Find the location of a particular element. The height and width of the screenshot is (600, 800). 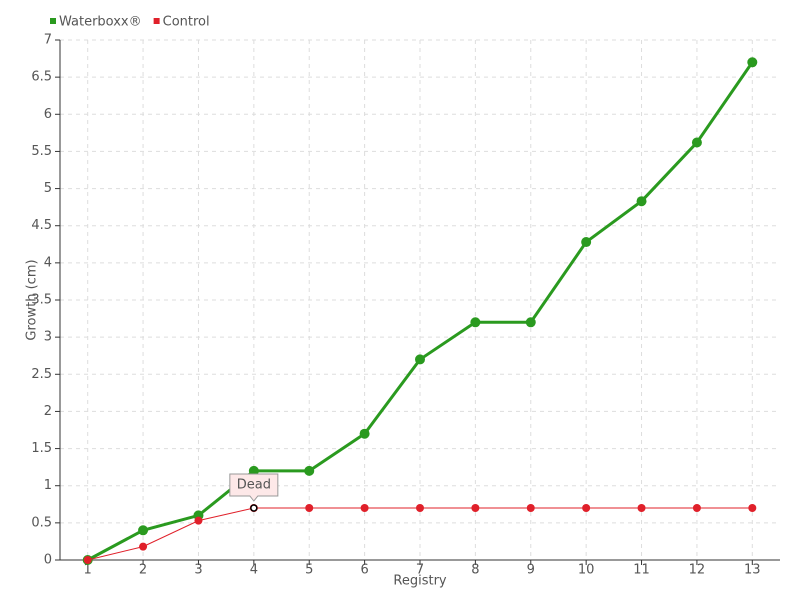

annotation-marker is located at coordinates (254, 508).